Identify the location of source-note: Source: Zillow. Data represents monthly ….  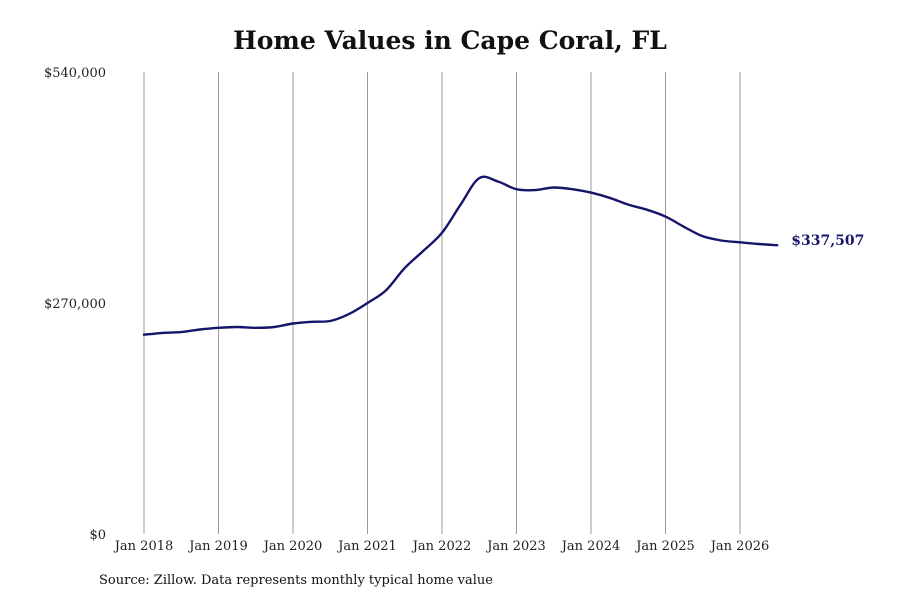
(296, 580).